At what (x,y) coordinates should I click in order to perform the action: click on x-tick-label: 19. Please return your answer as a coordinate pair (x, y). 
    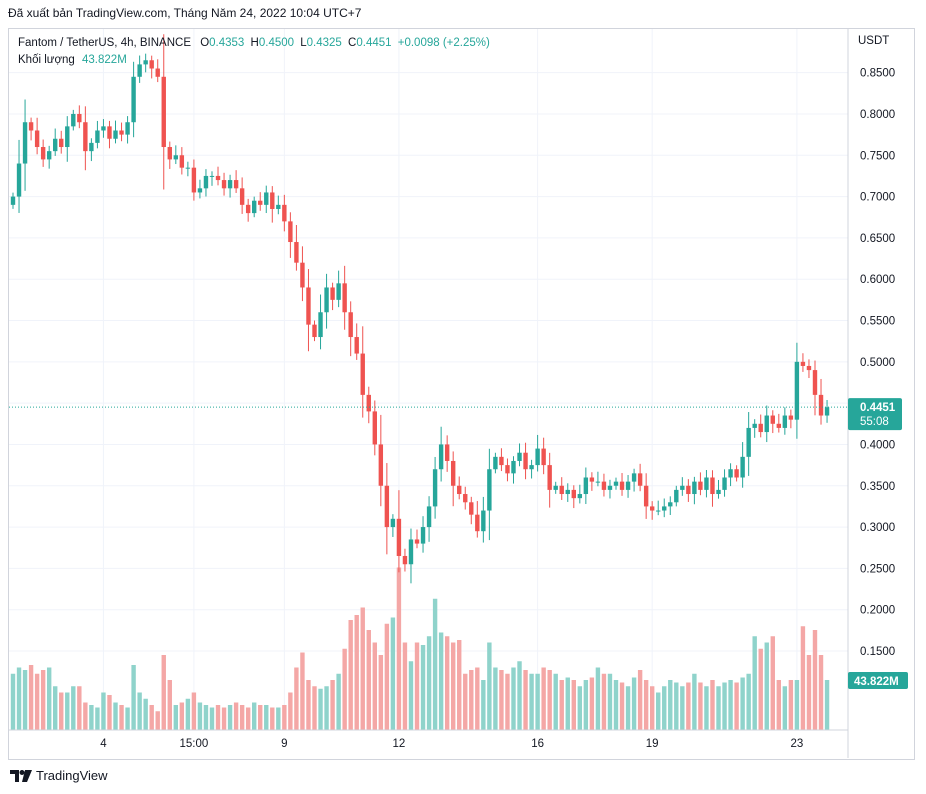
    Looking at the image, I should click on (652, 744).